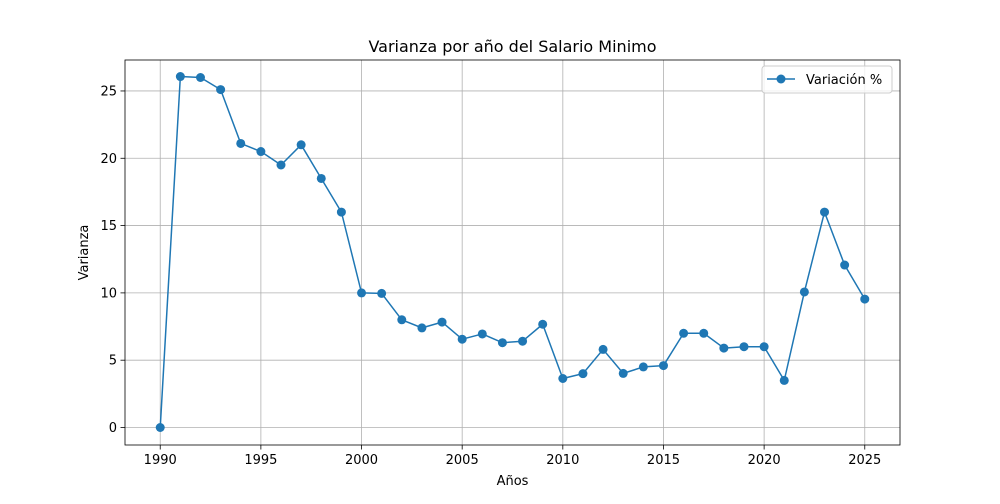  I want to click on y-tick-label: 25, so click(108, 91).